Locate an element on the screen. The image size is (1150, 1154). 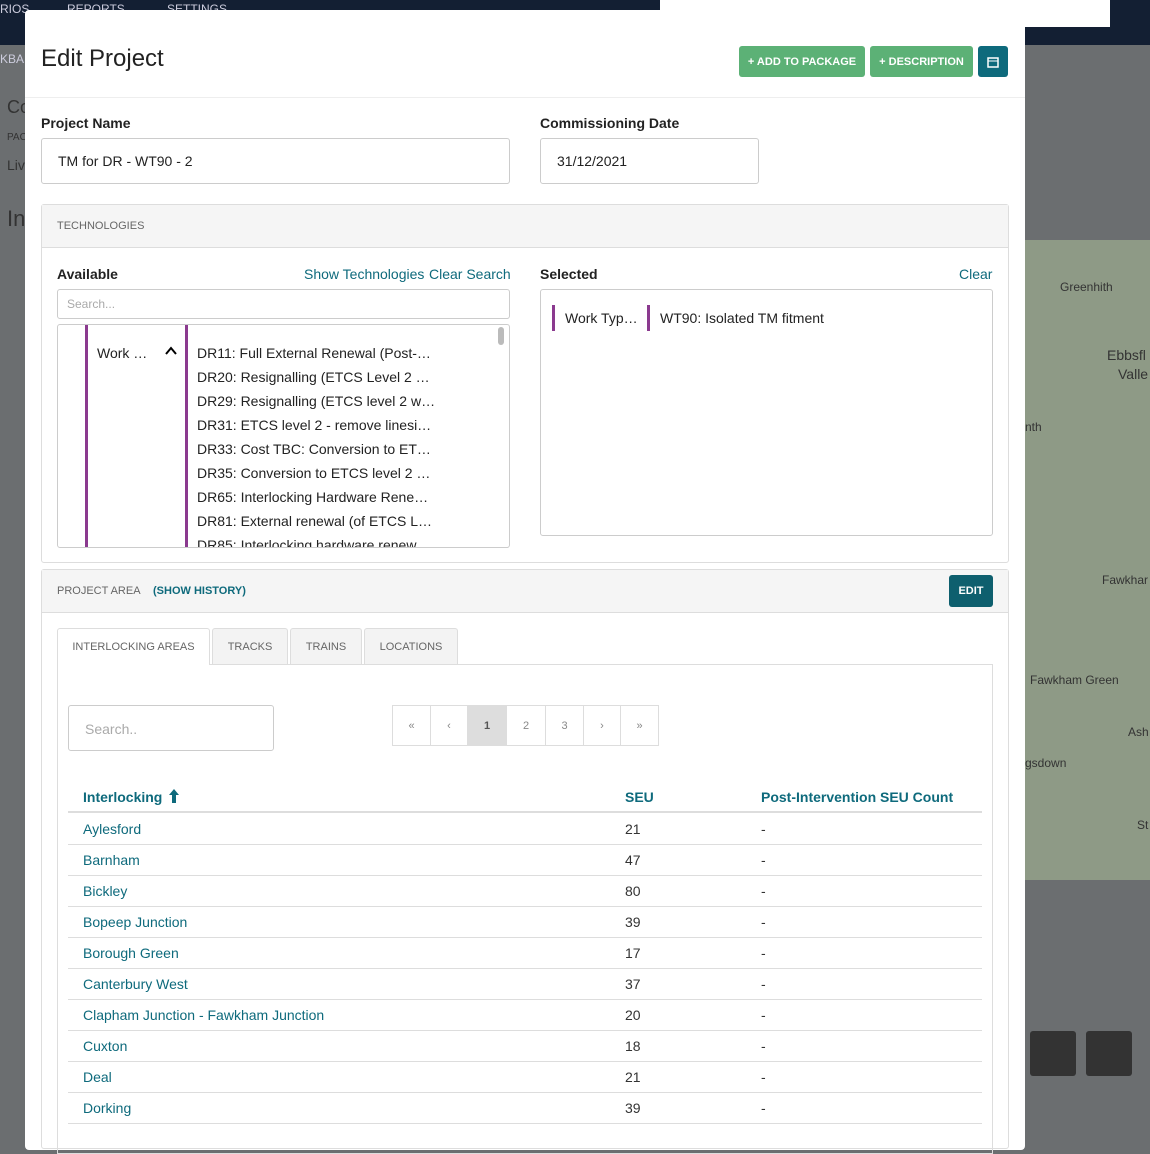
page-button: 2 is located at coordinates (526, 725).